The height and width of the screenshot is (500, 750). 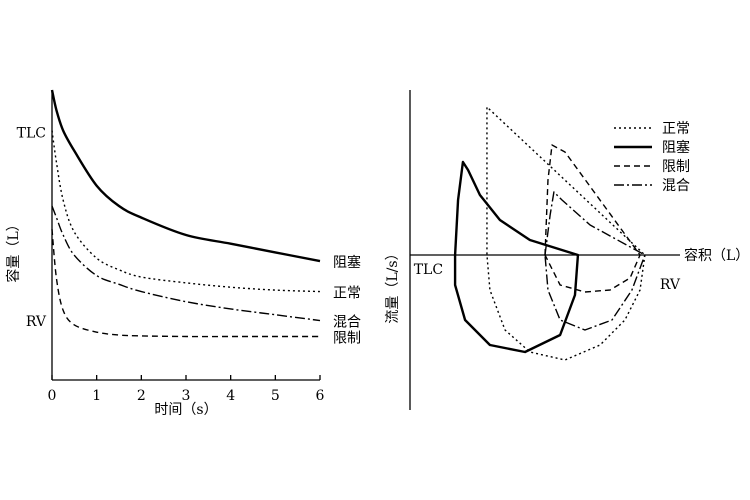 I want to click on series-end-label: 限制, so click(x=347, y=339).